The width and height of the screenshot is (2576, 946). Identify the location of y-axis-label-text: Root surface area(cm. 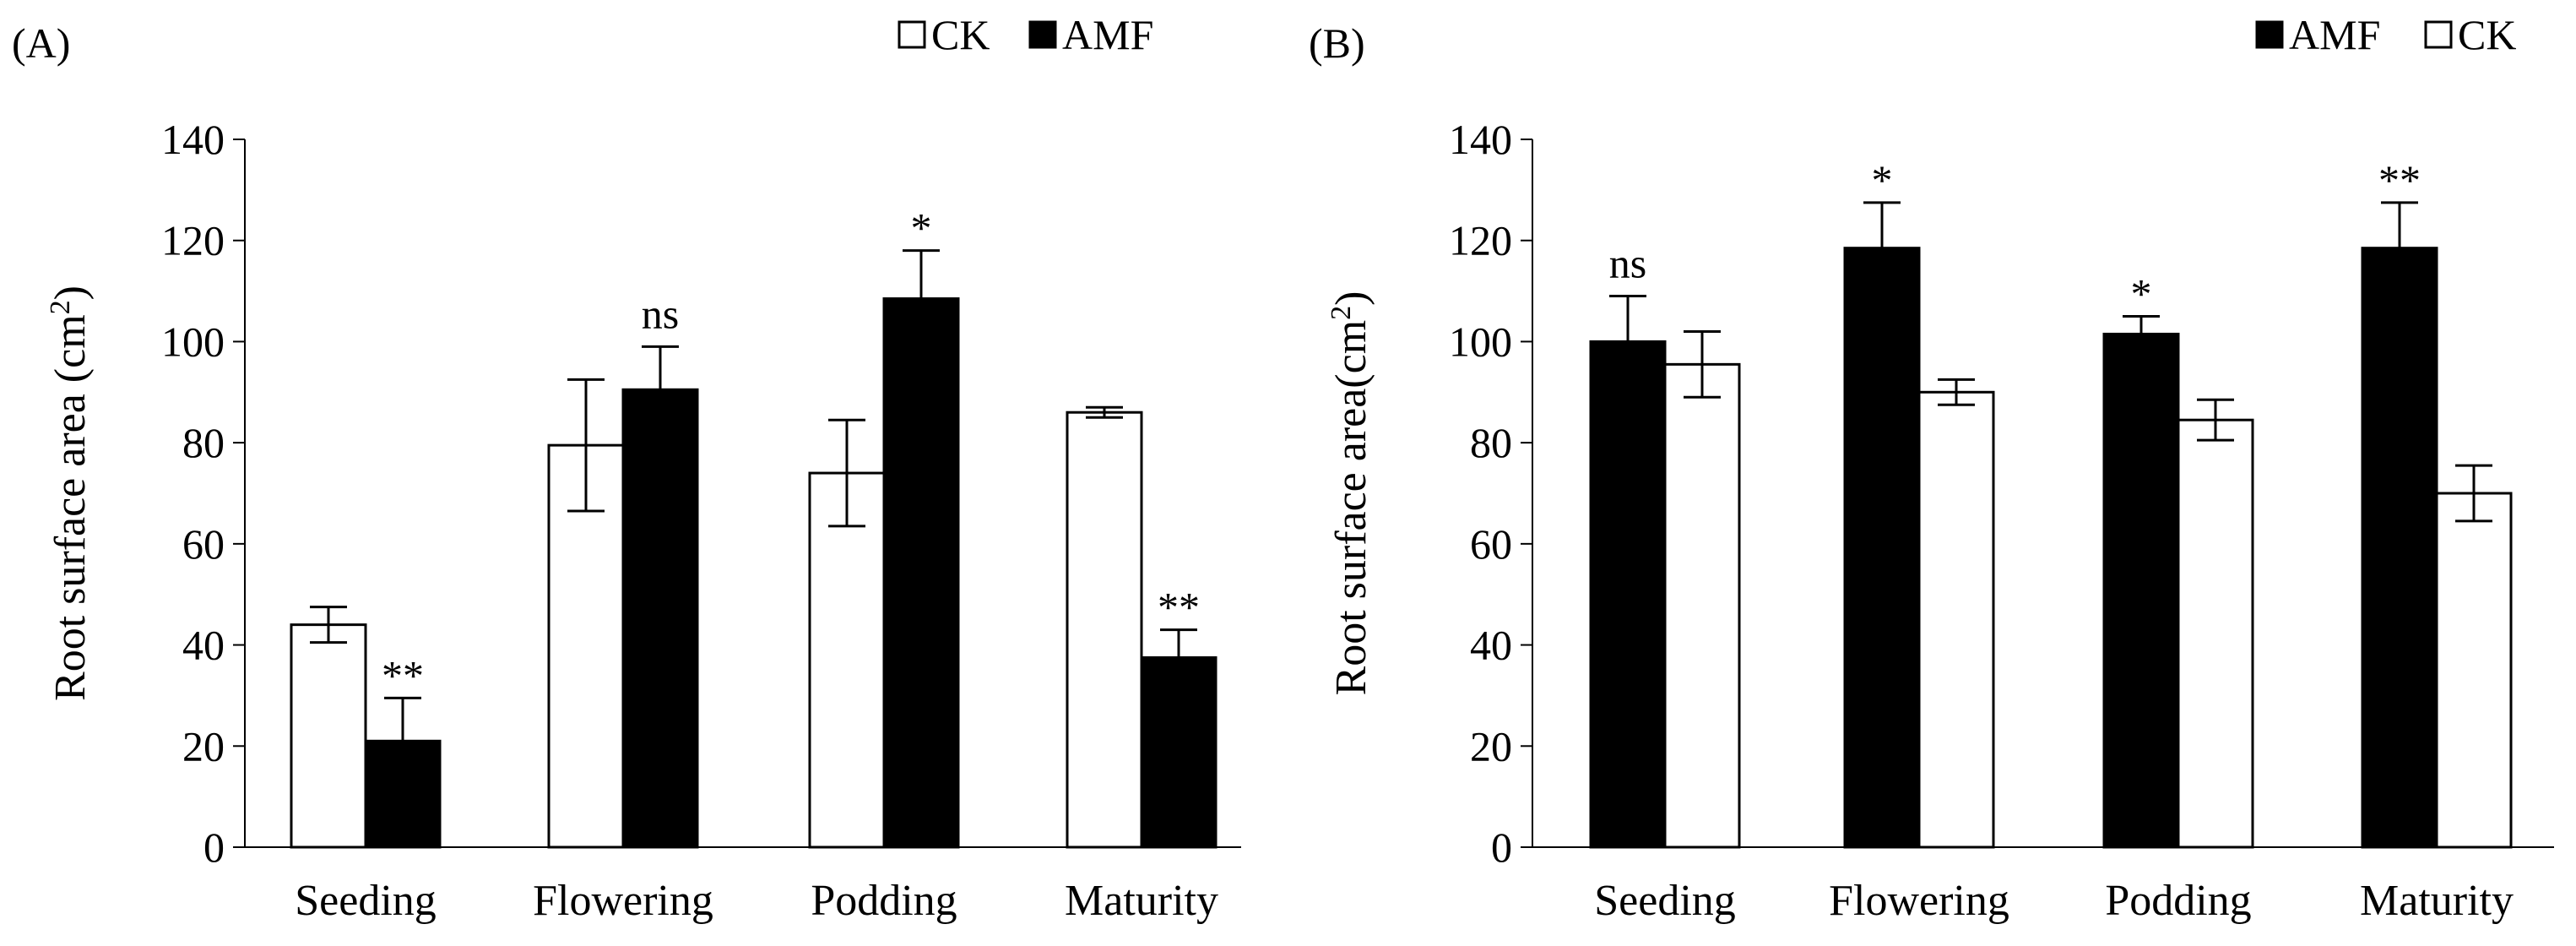
(1351, 508).